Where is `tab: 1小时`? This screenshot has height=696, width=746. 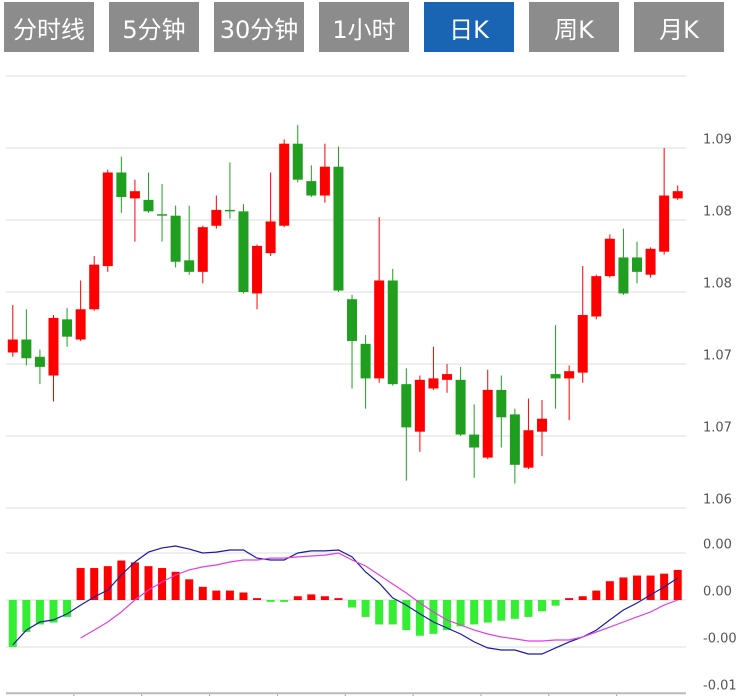
tab: 1小时 is located at coordinates (364, 27).